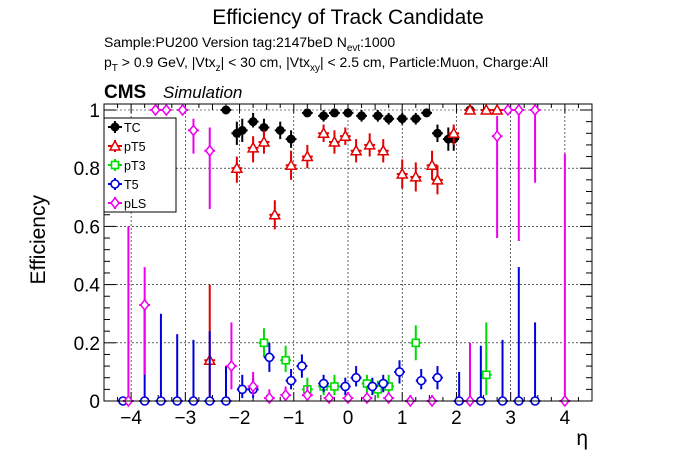  What do you see at coordinates (582, 438) in the screenshot?
I see `x-axis-label: η` at bounding box center [582, 438].